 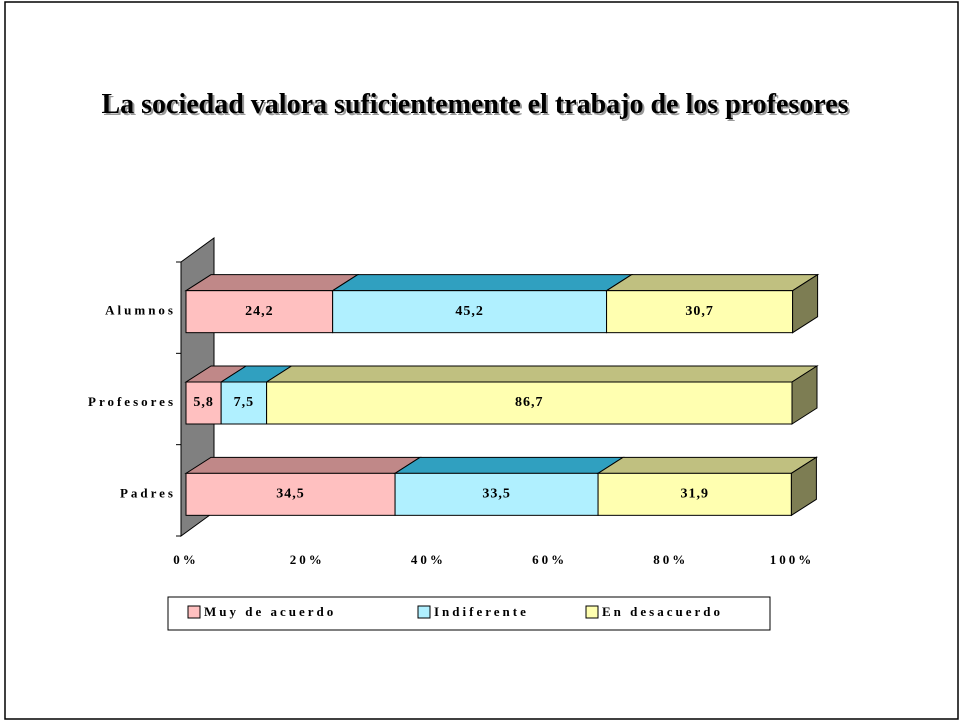 I want to click on x-tick-label: 60%, so click(x=549, y=559).